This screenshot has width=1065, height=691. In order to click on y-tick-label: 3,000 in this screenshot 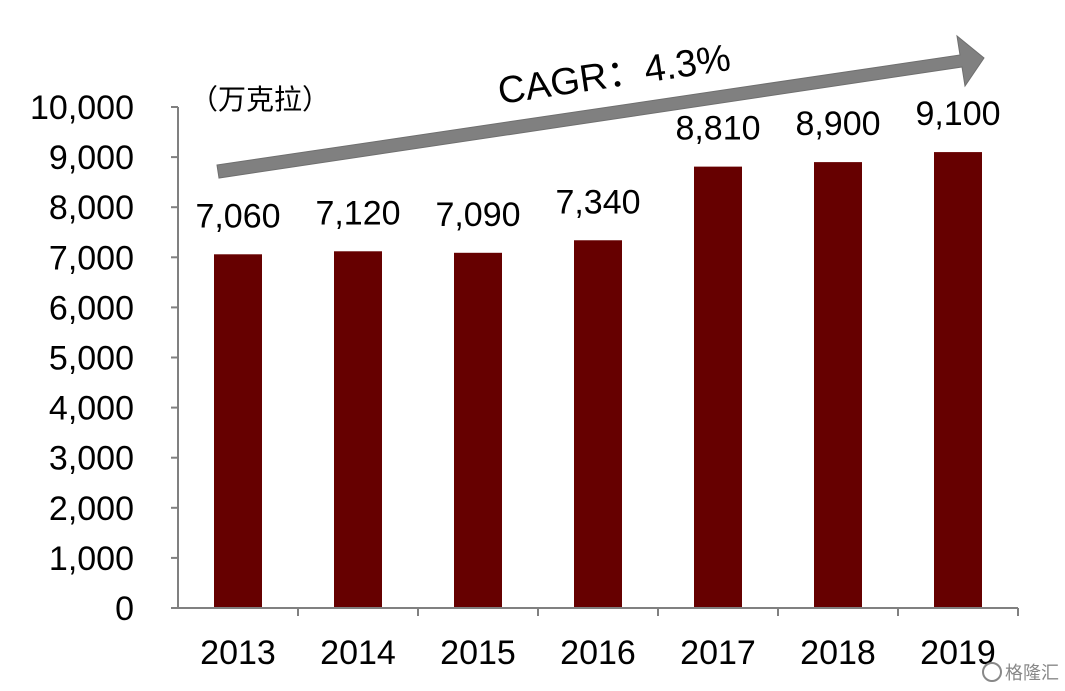, I will do `click(91, 459)`.